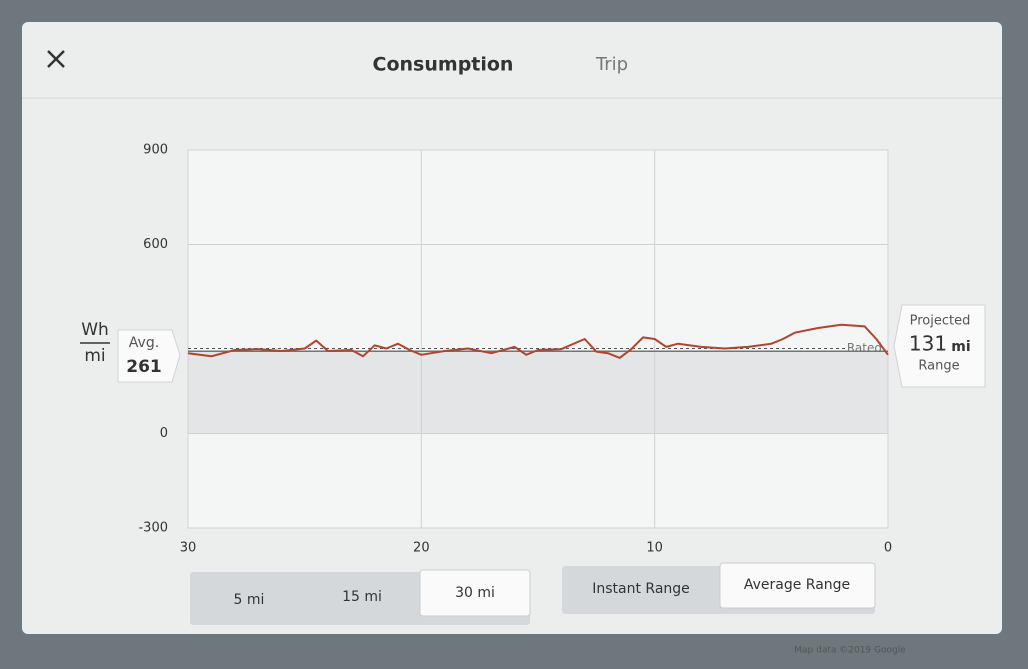  Describe the element at coordinates (144, 367) in the screenshot. I see `avg-value: 261` at that location.